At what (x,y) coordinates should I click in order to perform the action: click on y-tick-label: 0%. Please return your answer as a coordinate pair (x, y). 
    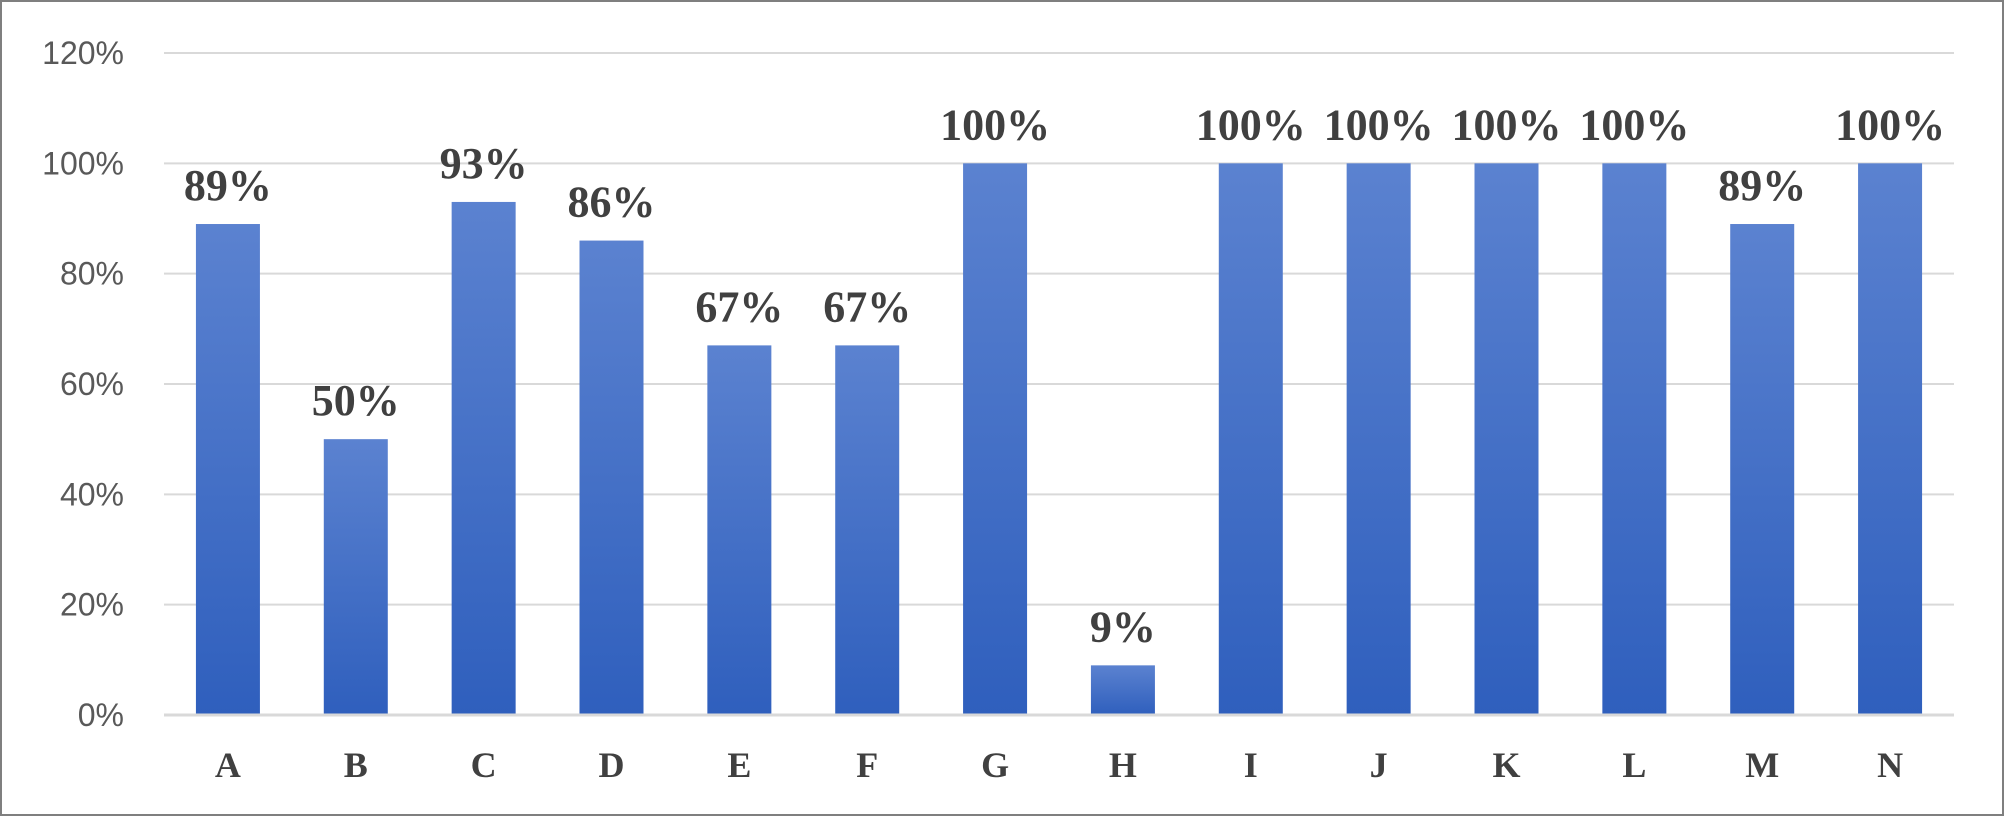
    Looking at the image, I should click on (101, 715).